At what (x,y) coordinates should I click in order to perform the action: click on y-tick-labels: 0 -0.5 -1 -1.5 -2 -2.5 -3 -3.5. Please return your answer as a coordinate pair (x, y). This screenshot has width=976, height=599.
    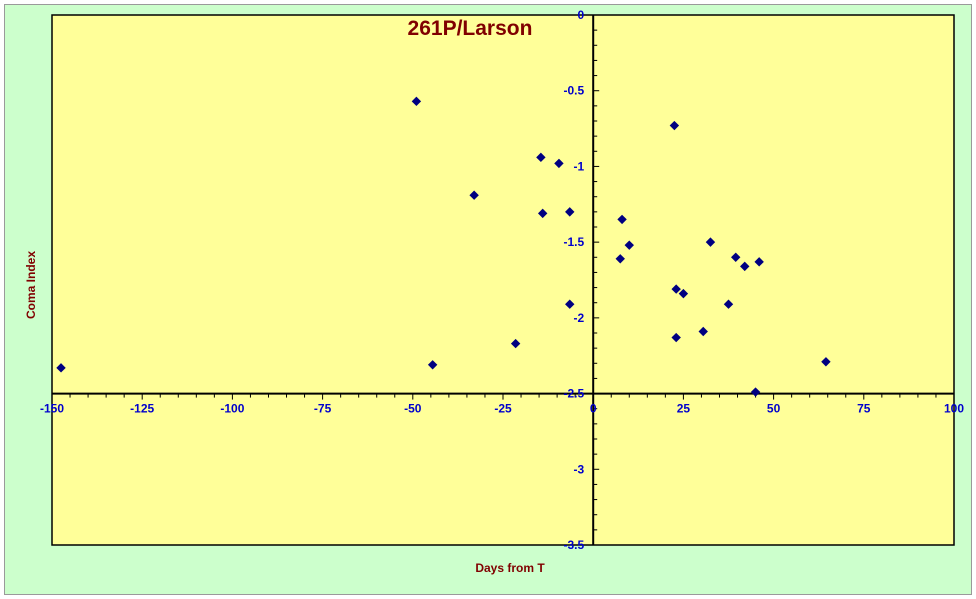
    Looking at the image, I should click on (574, 280).